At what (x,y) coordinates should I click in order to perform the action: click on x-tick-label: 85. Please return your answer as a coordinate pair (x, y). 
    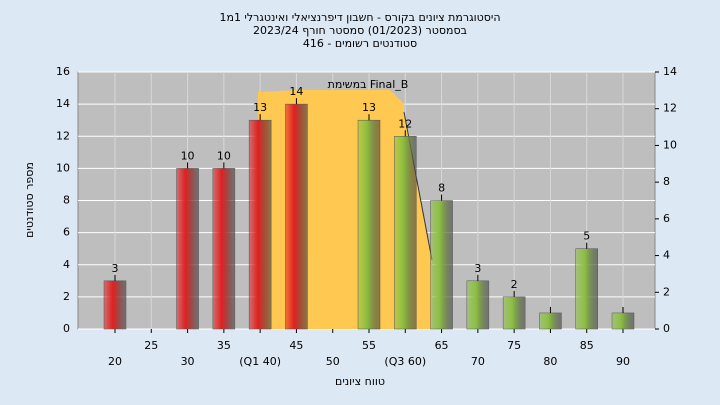
    Looking at the image, I should click on (587, 345).